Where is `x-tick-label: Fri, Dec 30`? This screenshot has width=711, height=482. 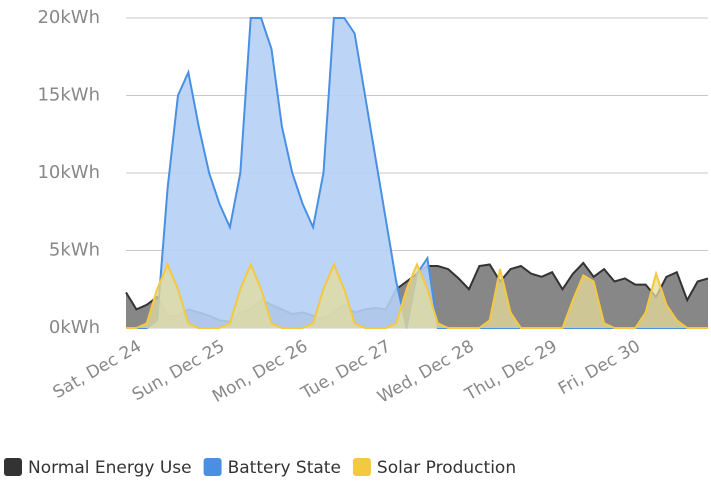 x-tick-label: Fri, Dec 30 is located at coordinates (599, 367).